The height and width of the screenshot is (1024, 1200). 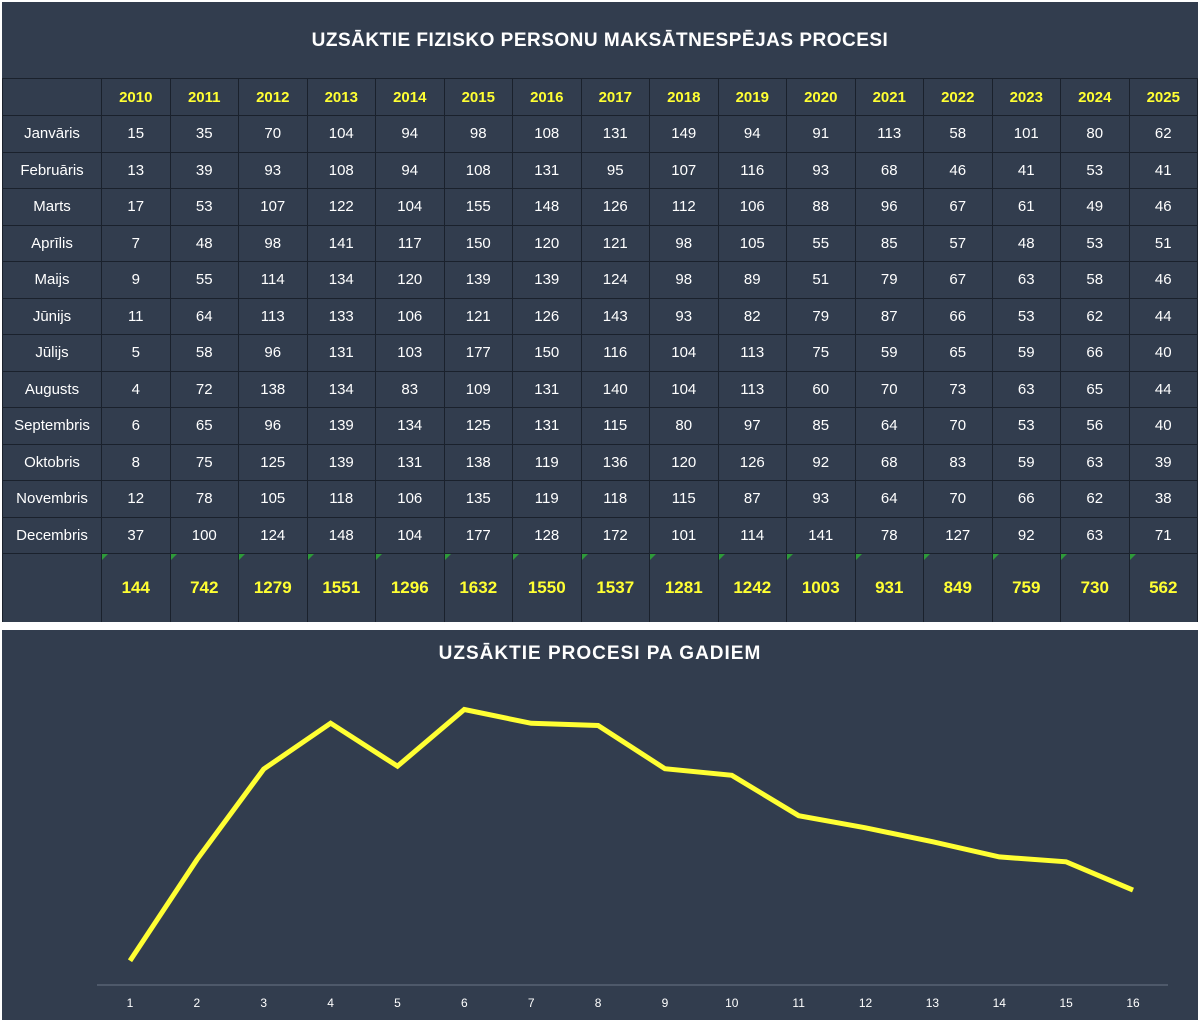 What do you see at coordinates (272, 587) in the screenshot?
I see `total-value: 1279` at bounding box center [272, 587].